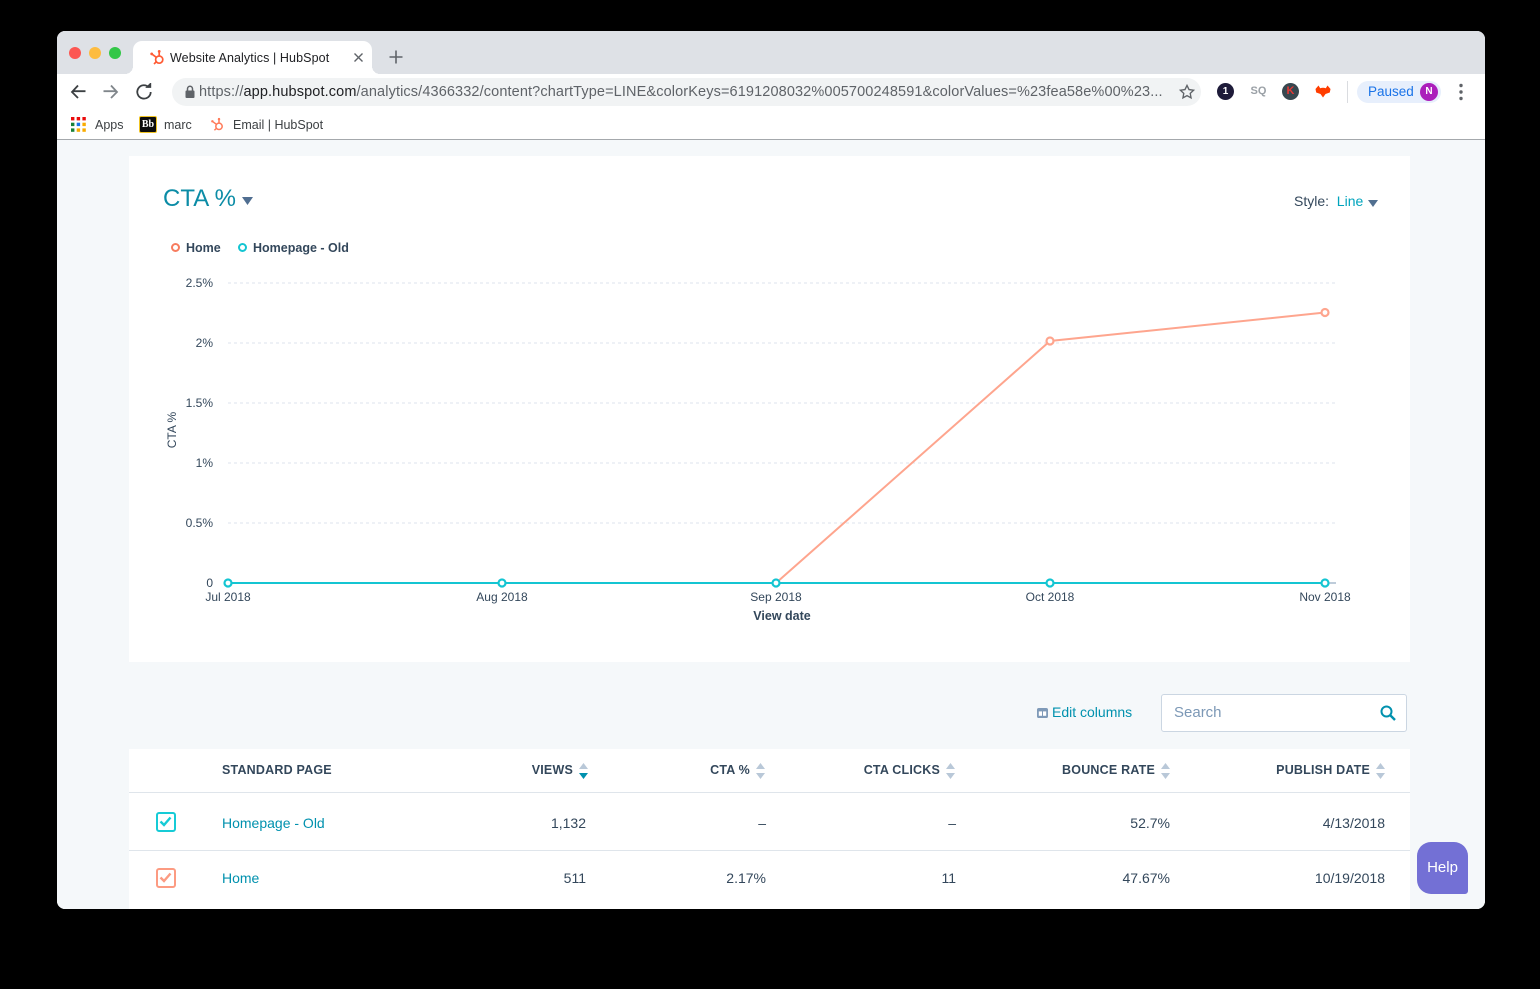 Image resolution: width=1540 pixels, height=989 pixels. What do you see at coordinates (1050, 597) in the screenshot?
I see `svg-text: Oct 2018` at bounding box center [1050, 597].